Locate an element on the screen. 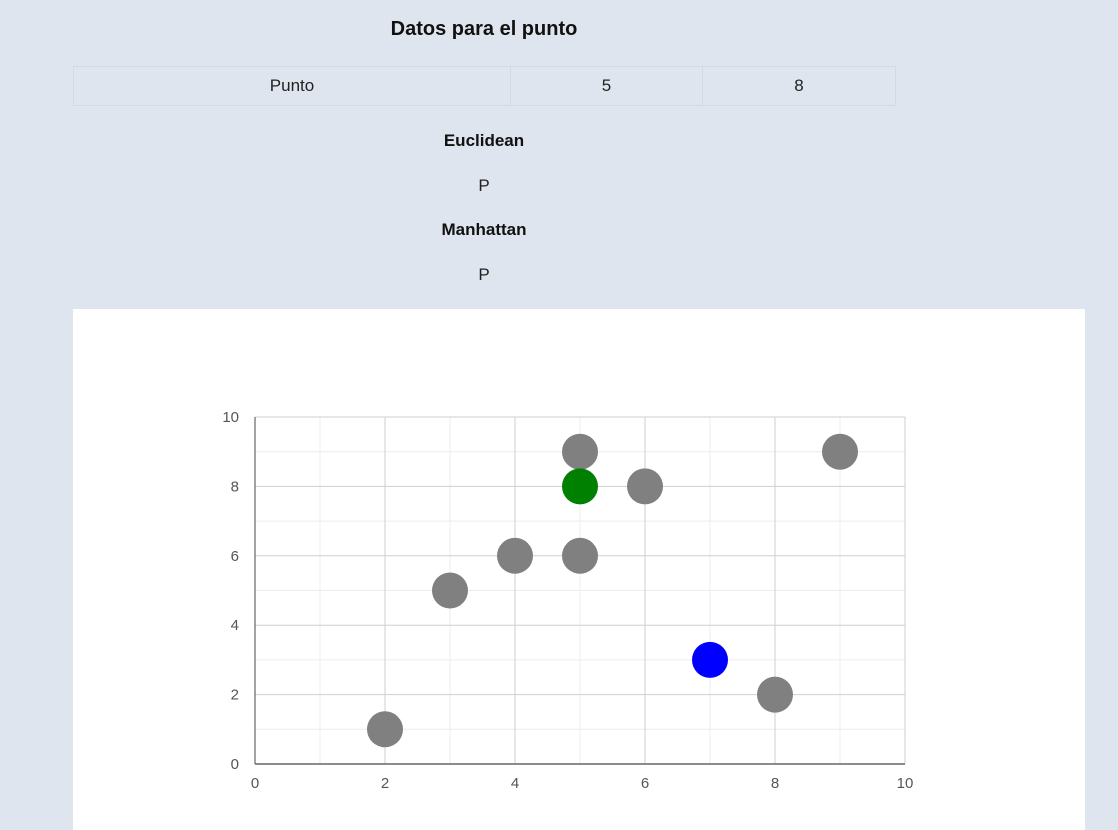  y-tick-label: 6 is located at coordinates (235, 556).